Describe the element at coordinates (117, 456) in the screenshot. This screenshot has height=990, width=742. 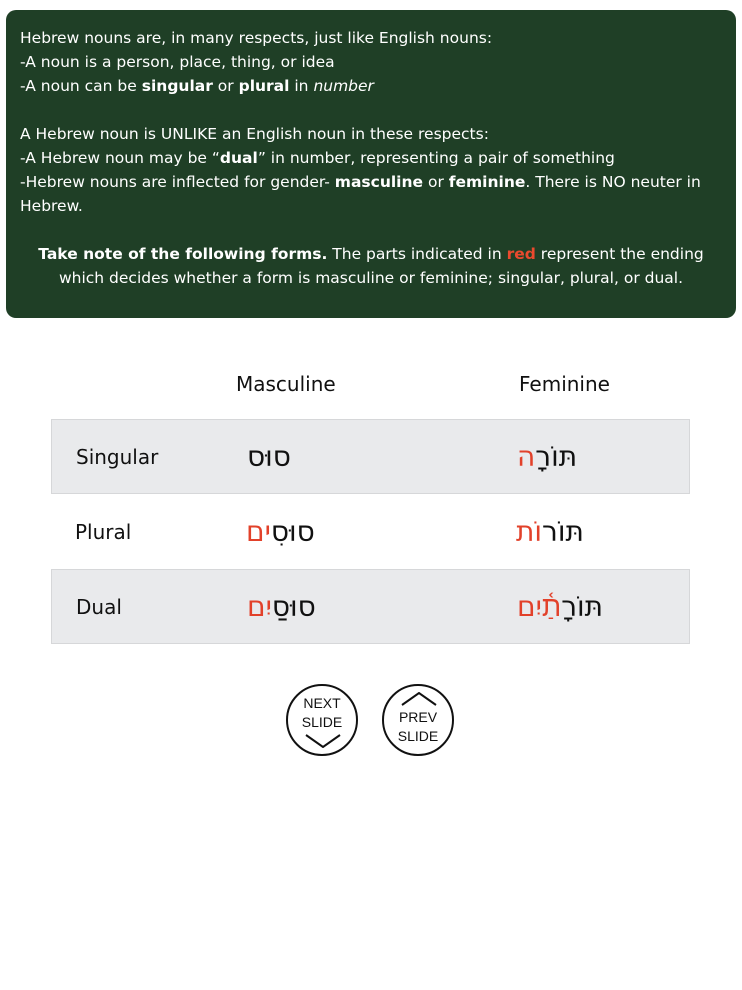
I see `row-label: Singular` at that location.